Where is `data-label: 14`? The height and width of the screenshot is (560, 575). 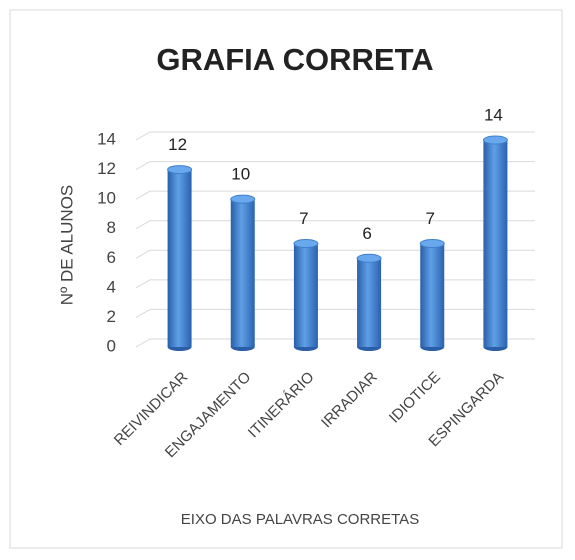
data-label: 14 is located at coordinates (493, 114).